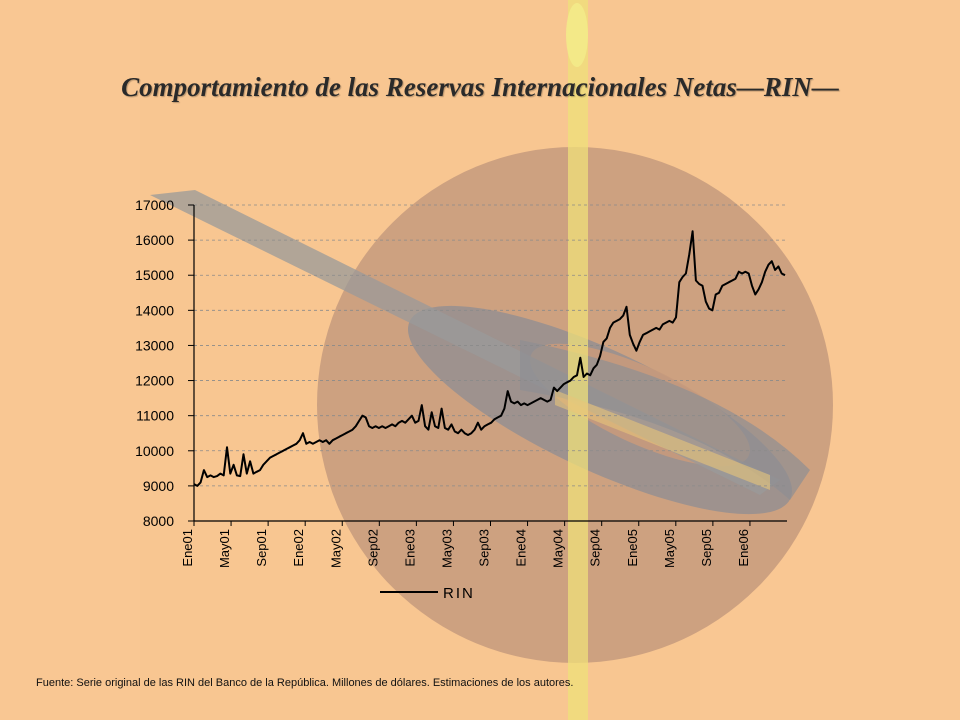  What do you see at coordinates (158, 486) in the screenshot?
I see `y-tick-label: 9000` at bounding box center [158, 486].